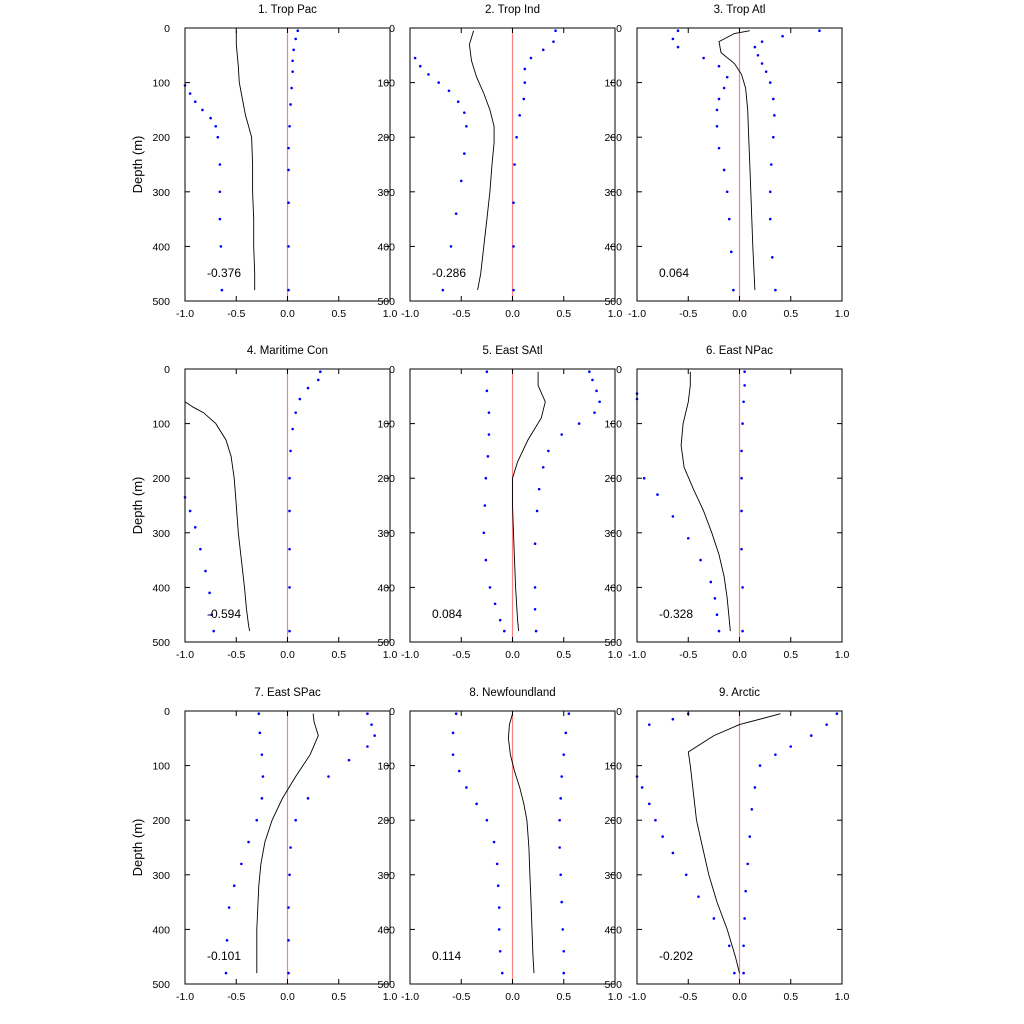 The image size is (1024, 1024). Describe the element at coordinates (287, 351) in the screenshot. I see `panel-title: 4. Maritime Con` at that location.